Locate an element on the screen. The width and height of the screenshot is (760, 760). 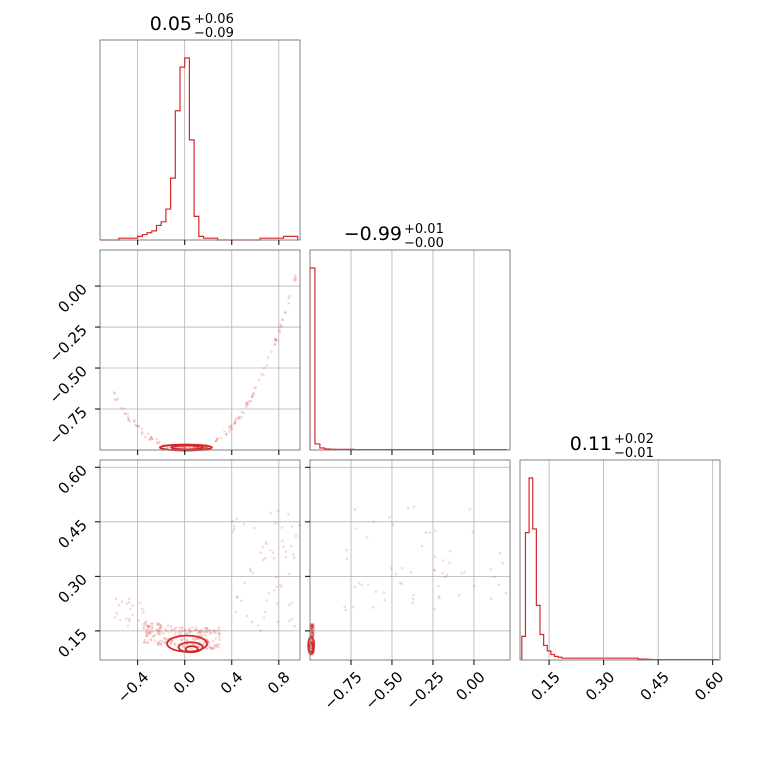
y-tick-label: −0.25 is located at coordinates (68, 343).